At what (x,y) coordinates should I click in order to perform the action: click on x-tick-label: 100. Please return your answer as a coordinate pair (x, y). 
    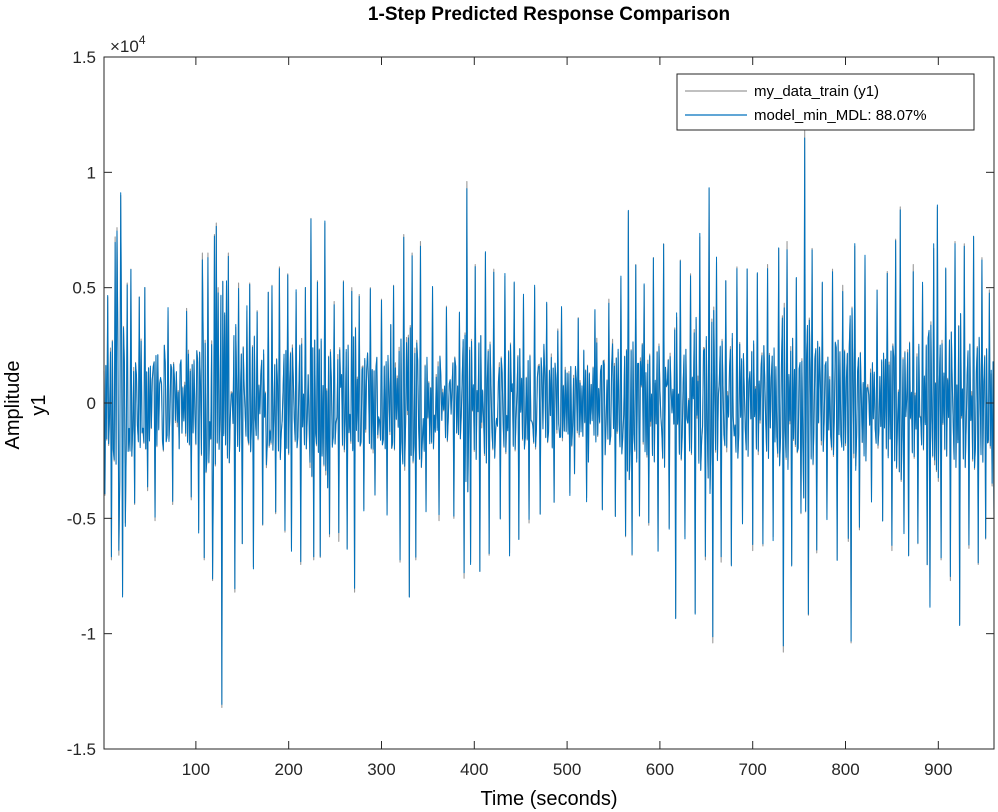
    Looking at the image, I should click on (196, 769).